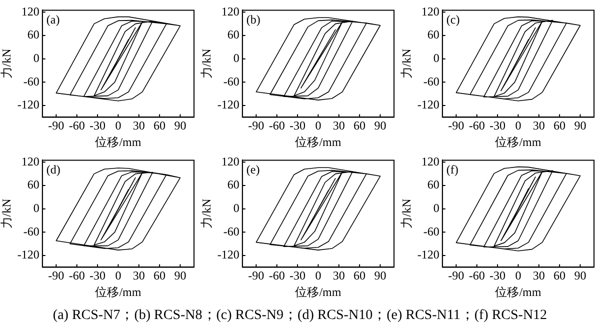 The width and height of the screenshot is (600, 331). What do you see at coordinates (300, 315) in the screenshot?
I see `text: (a) RCS-N7；(b) RCS-N8；(c) RCS-N9；(d) RCS-N10；(e) RCS-N11；(f) RCS-N12` at bounding box center [300, 315].